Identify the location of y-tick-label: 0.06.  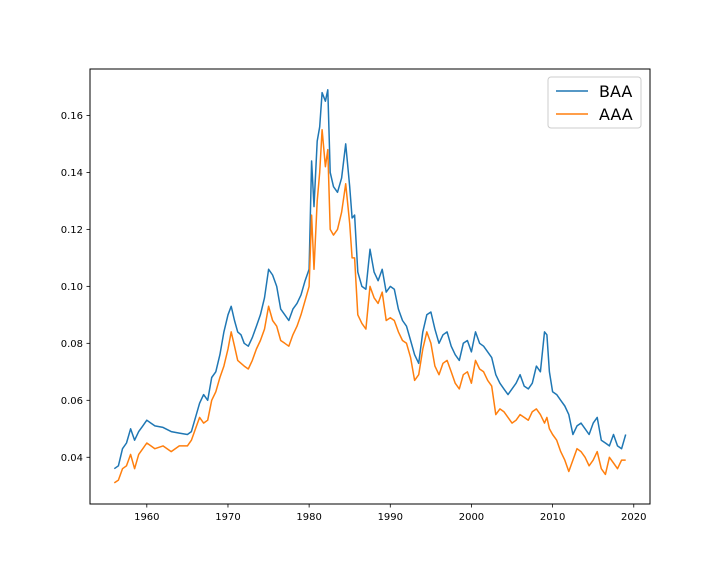
(72, 401).